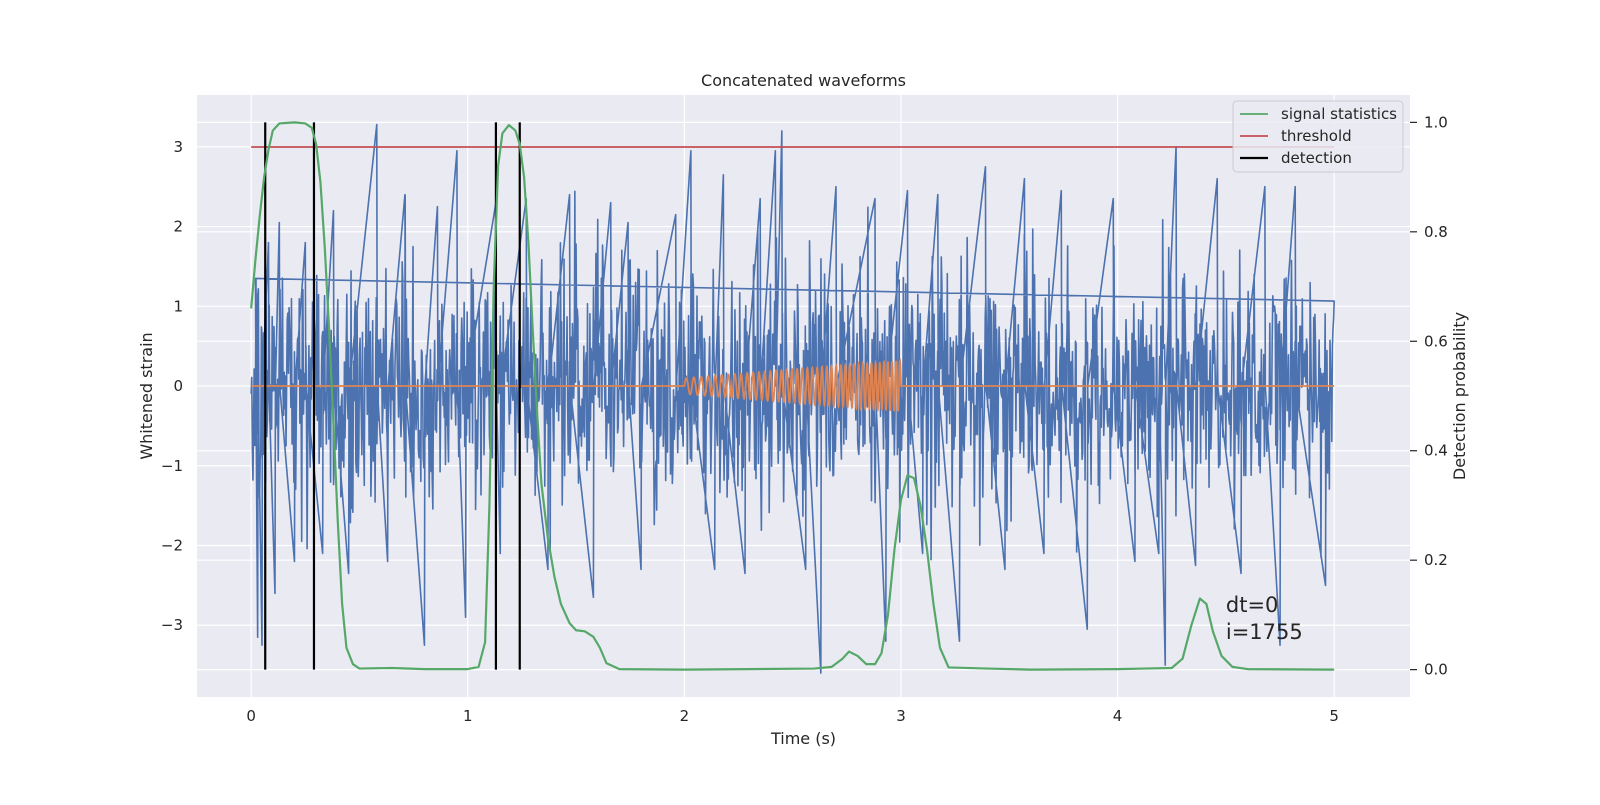 The image size is (1600, 805). I want to click on x-tick-label-2: 2, so click(685, 716).